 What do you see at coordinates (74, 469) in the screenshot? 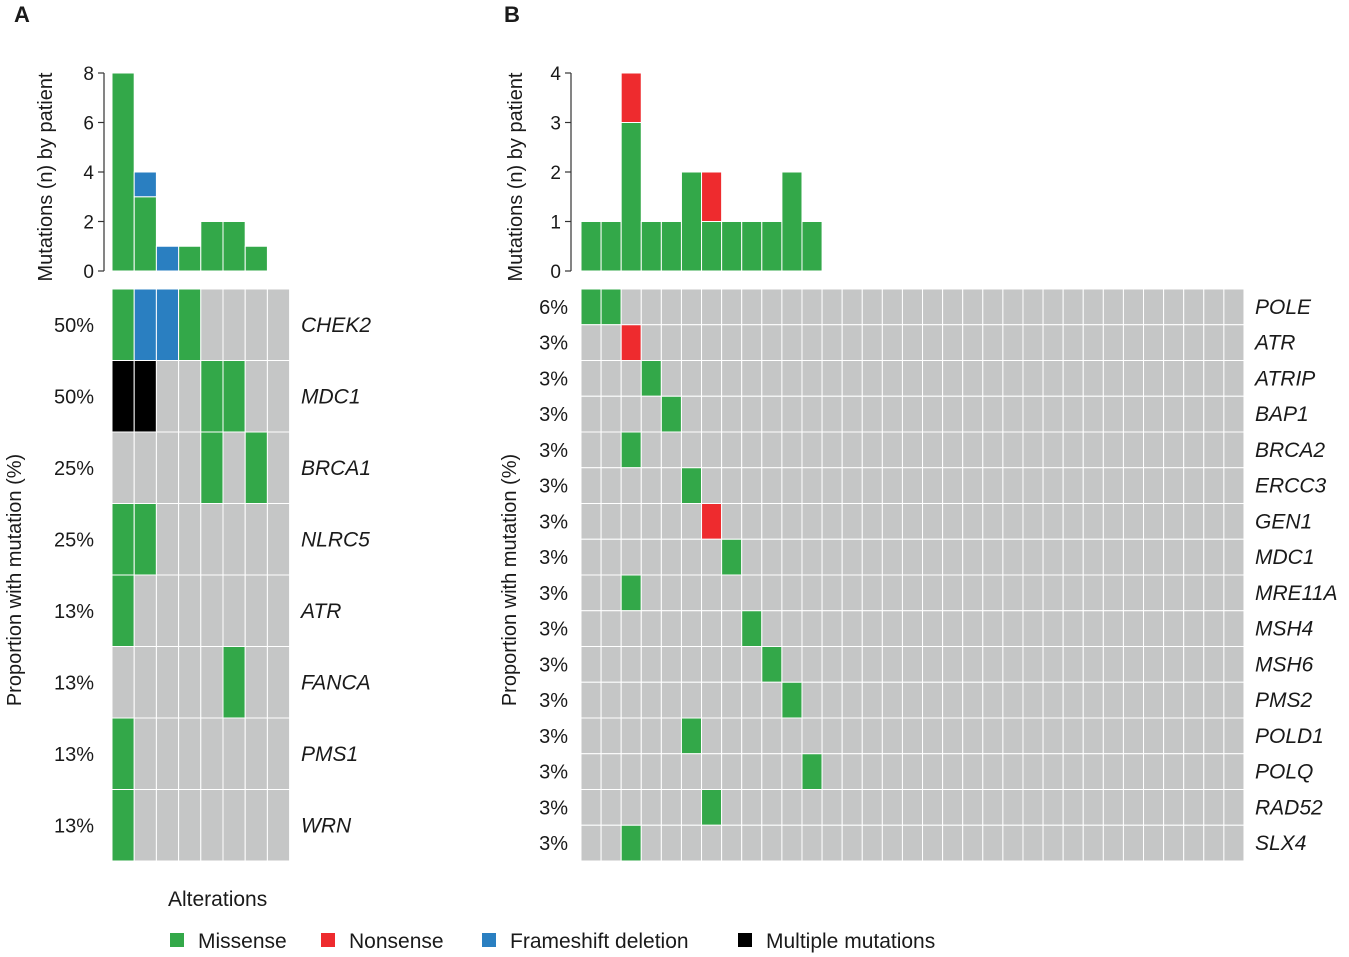
I see `panel-a-row-pct: 25%` at bounding box center [74, 469].